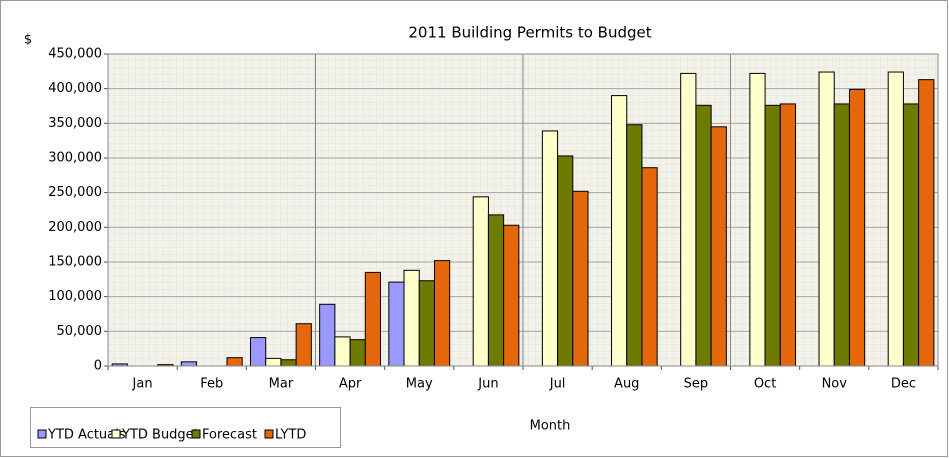 The height and width of the screenshot is (458, 949). Describe the element at coordinates (529, 33) in the screenshot. I see `chart-title: 2011 Building Permits to Budget` at that location.